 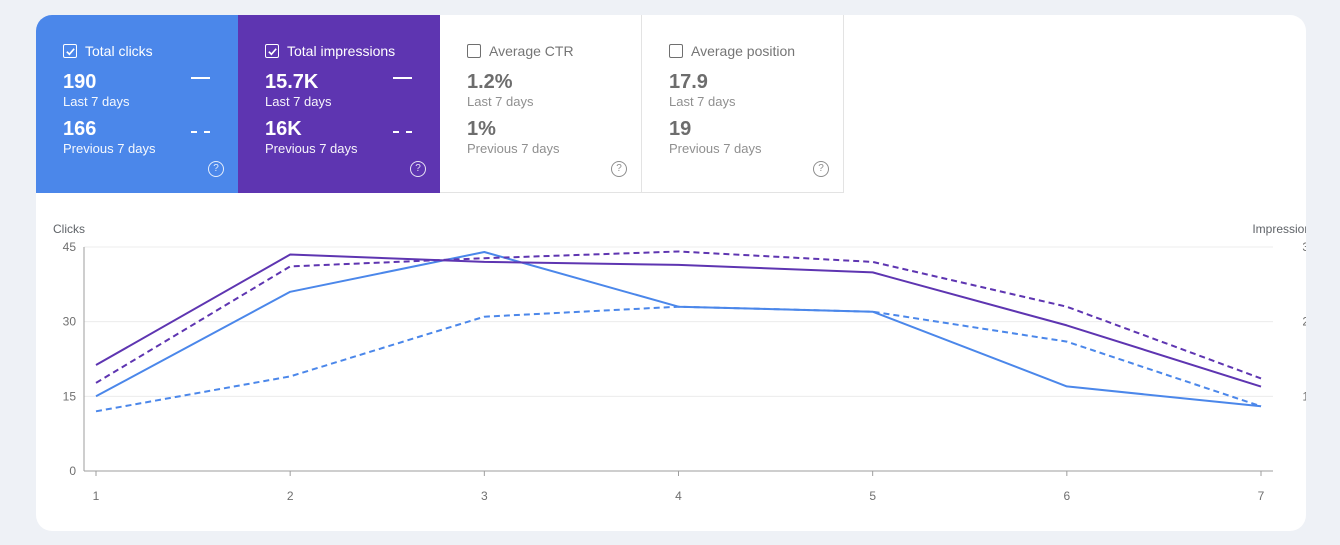 I want to click on previous-value: 1%, so click(x=481, y=129).